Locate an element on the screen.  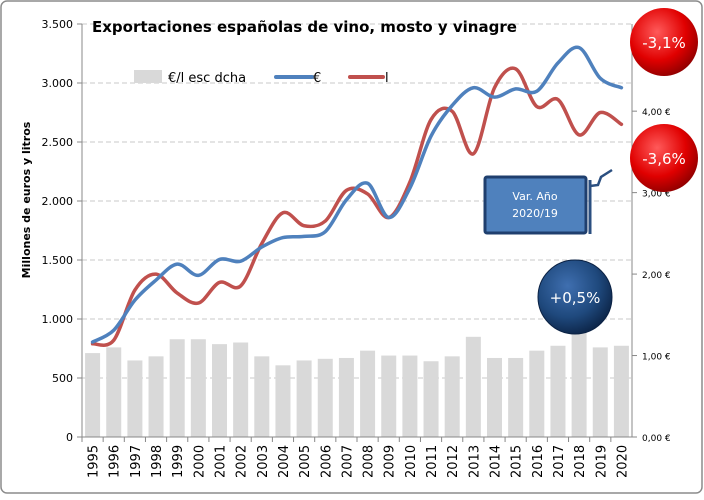
badge-eur: +0,5% is located at coordinates (575, 297).